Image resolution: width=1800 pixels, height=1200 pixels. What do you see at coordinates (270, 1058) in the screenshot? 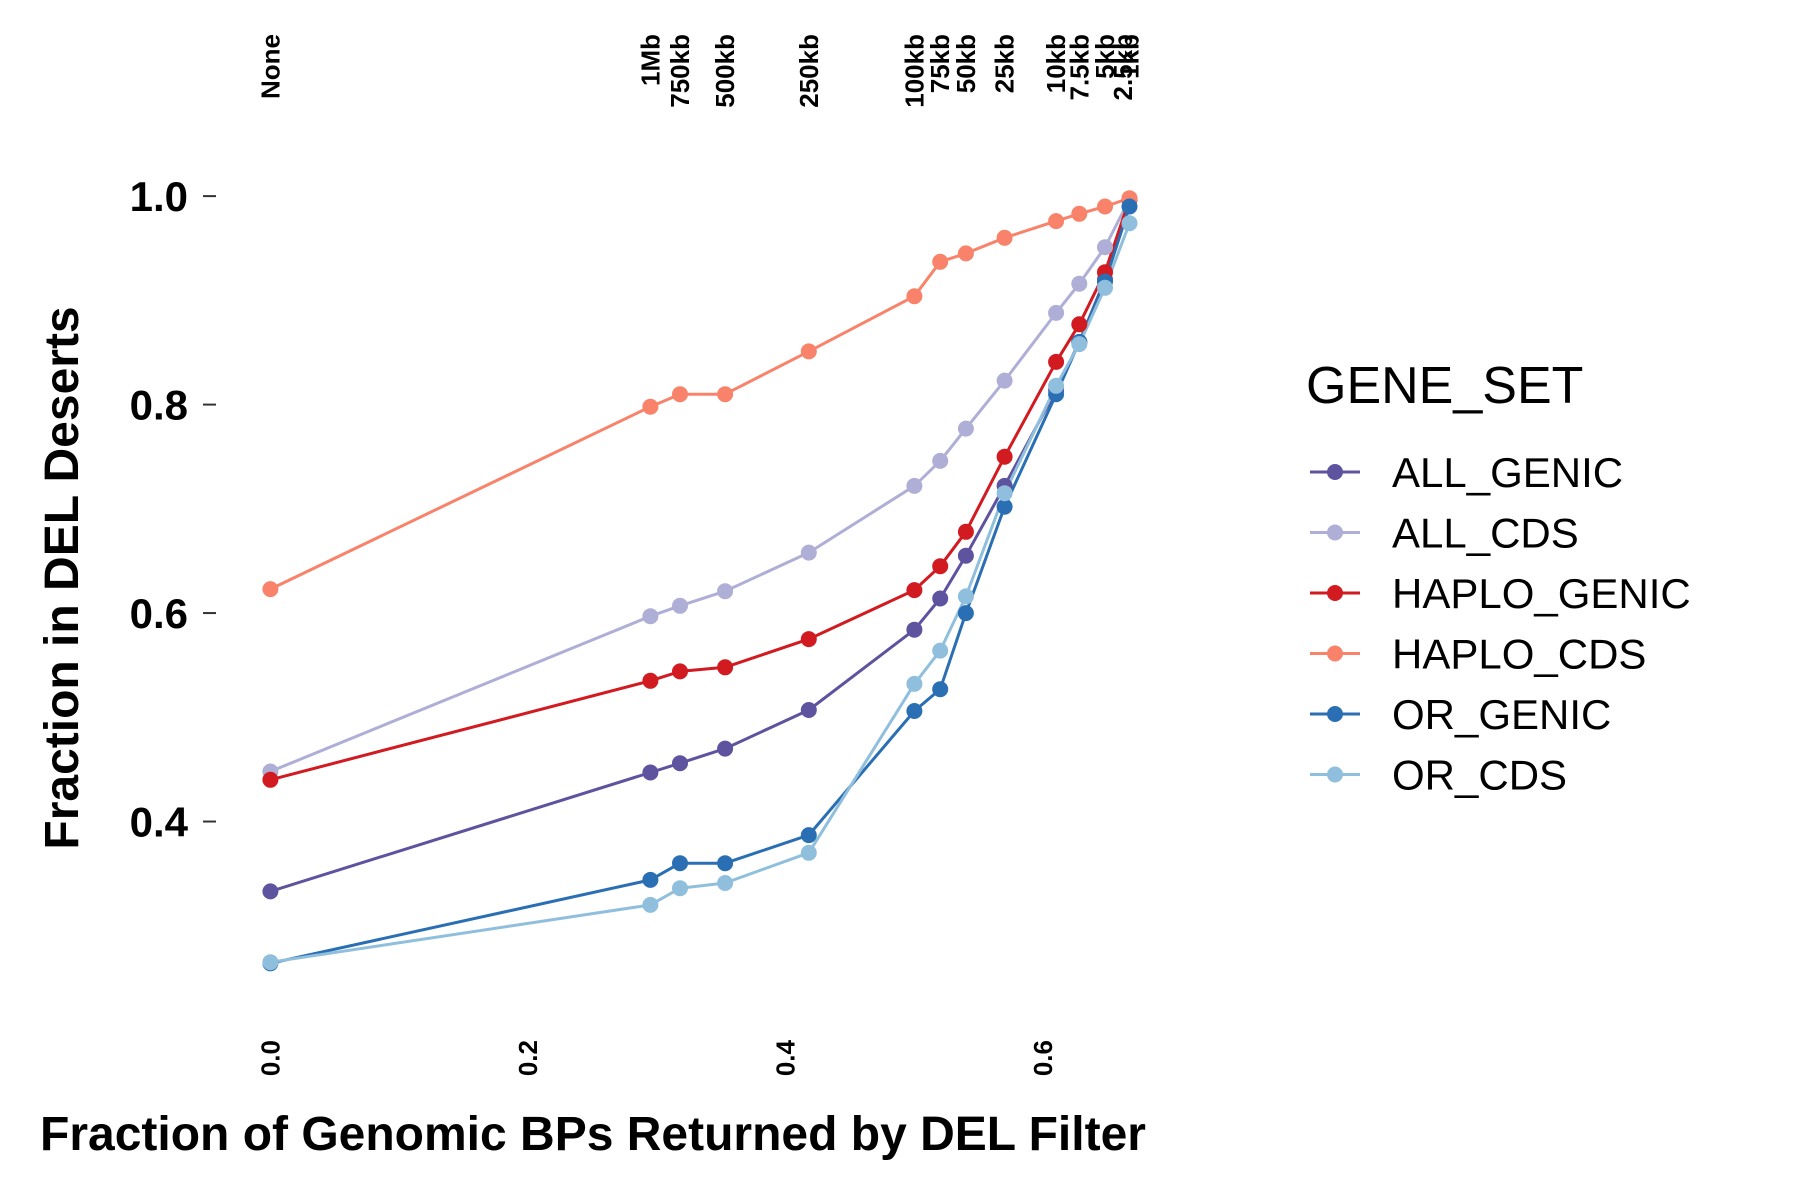
I see `x-tick-label: 0.0` at bounding box center [270, 1058].